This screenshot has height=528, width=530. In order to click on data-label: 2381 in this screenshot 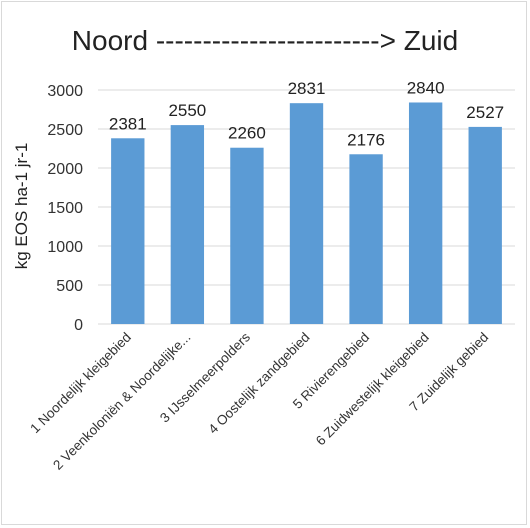, I will do `click(128, 123)`.